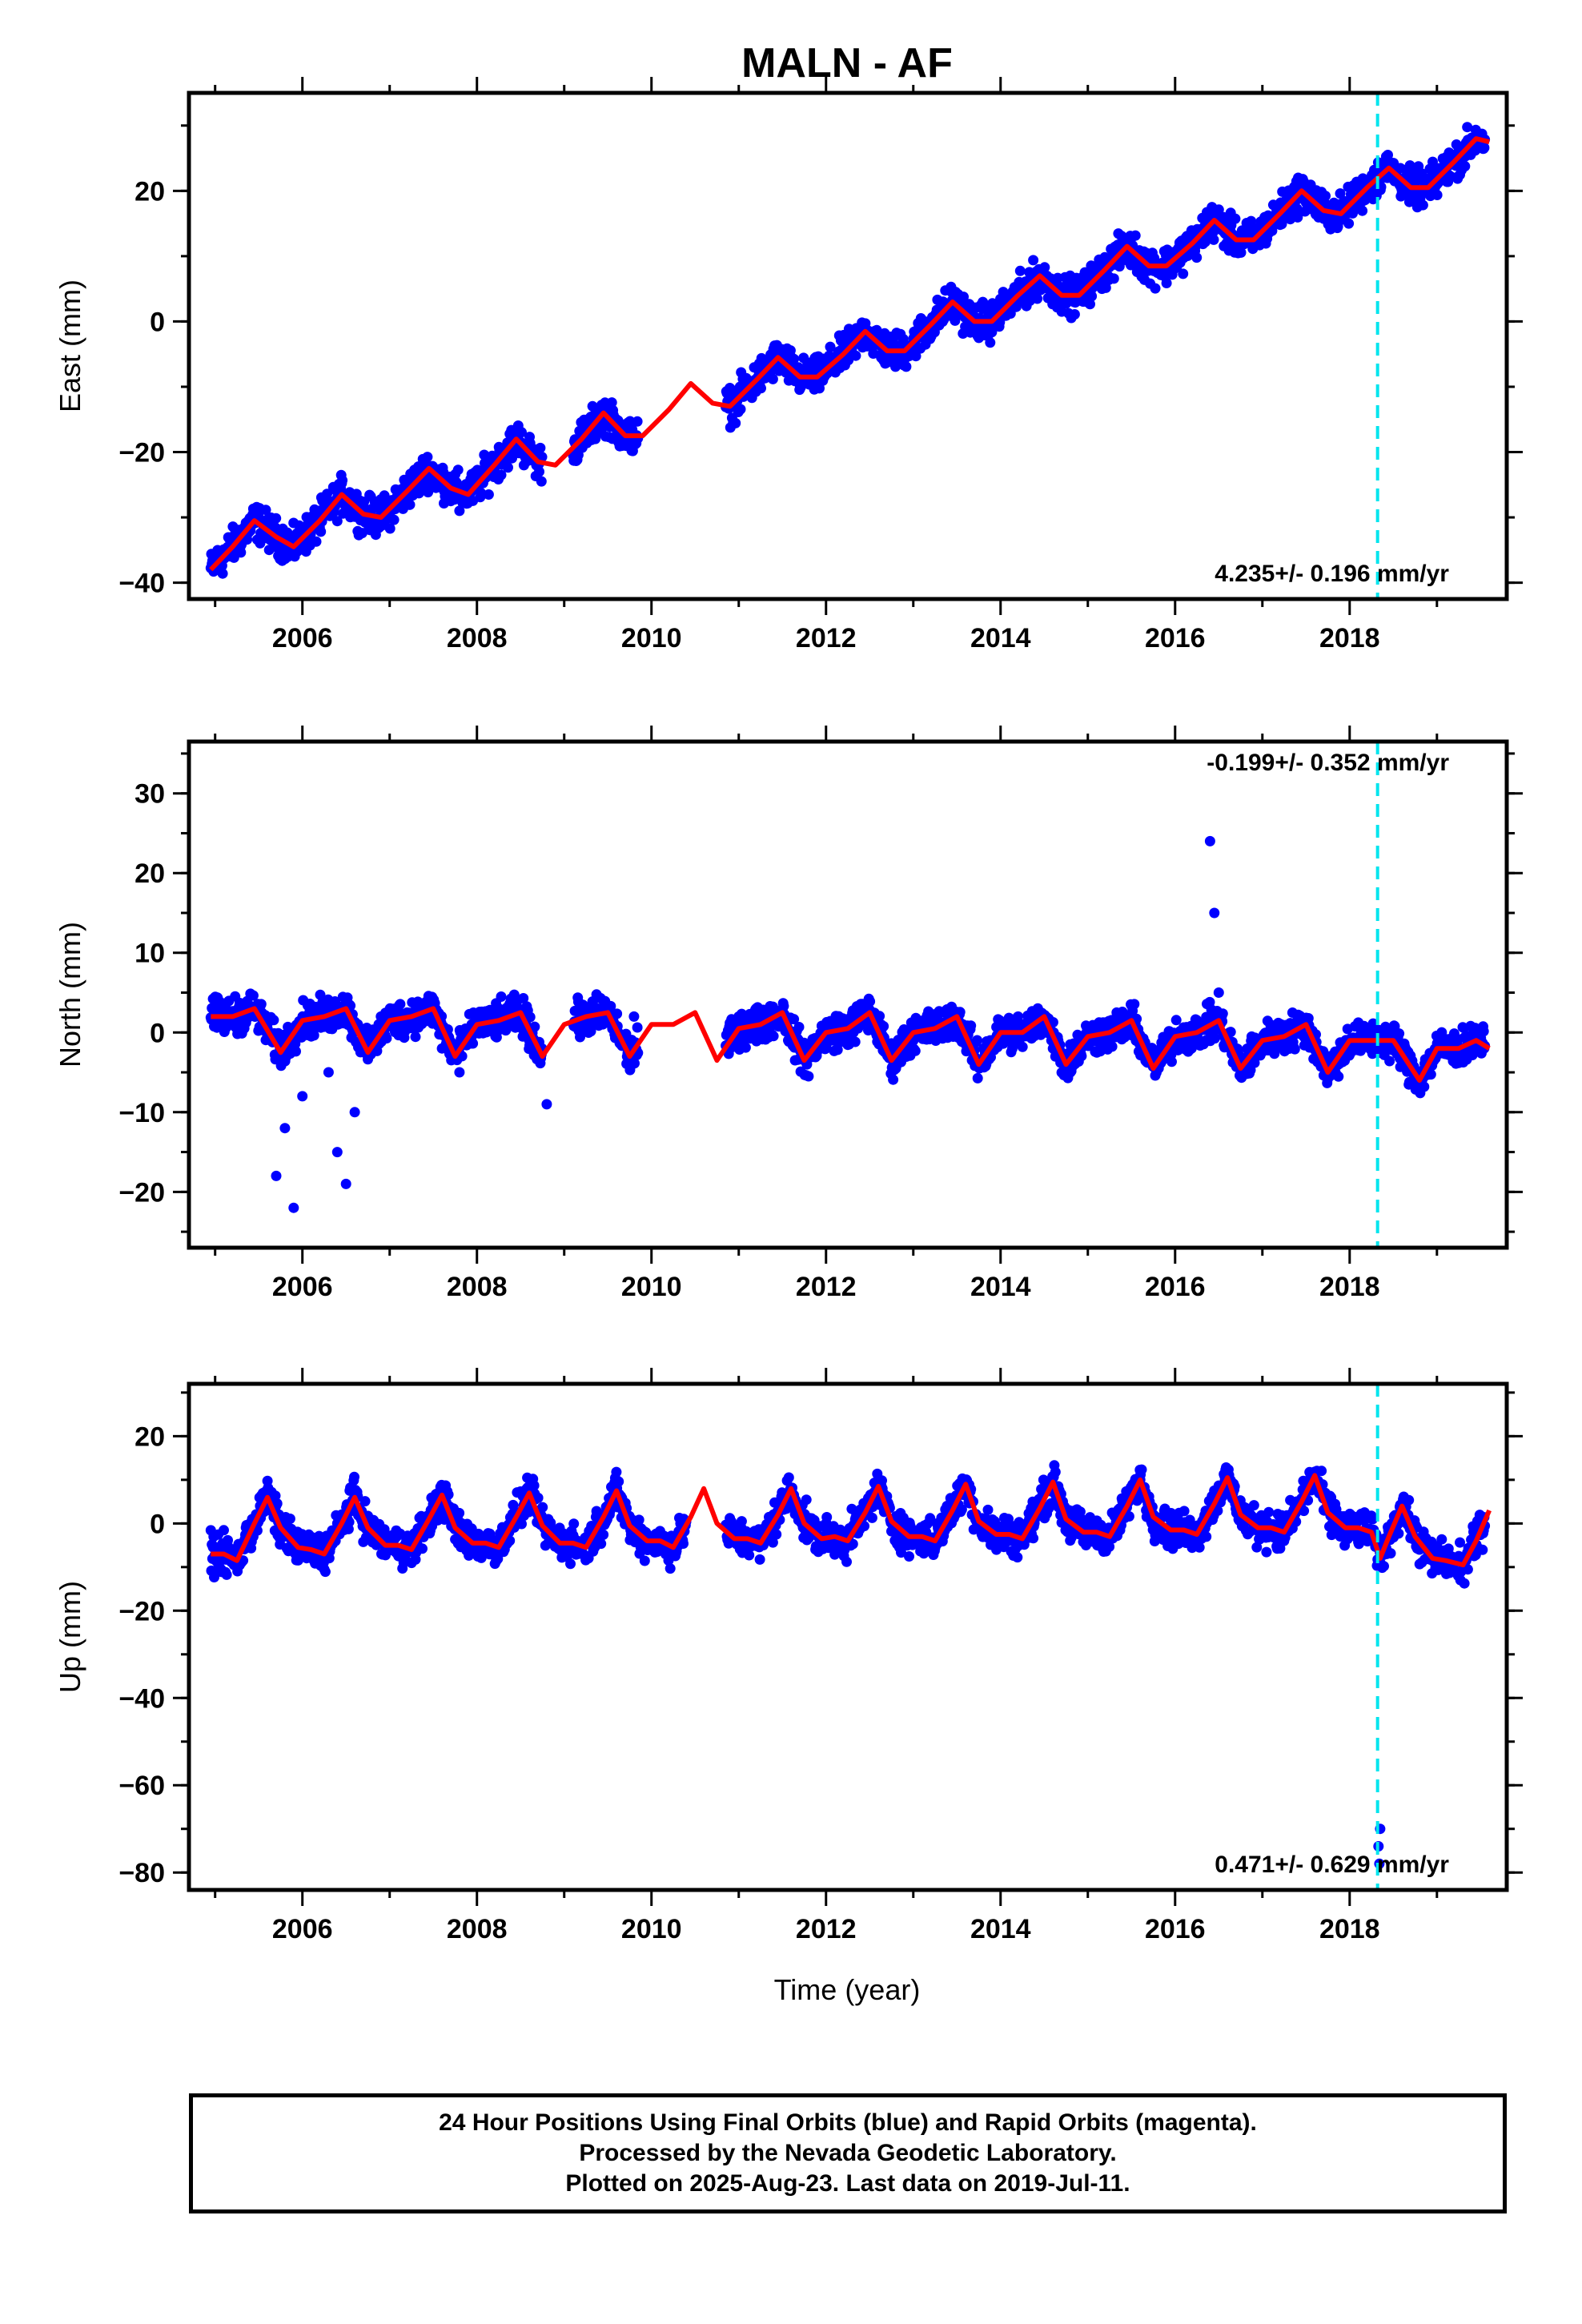 Image resolution: width=1582 pixels, height=2324 pixels. What do you see at coordinates (157, 322) in the screenshot?
I see `y-tick-label: 0` at bounding box center [157, 322].